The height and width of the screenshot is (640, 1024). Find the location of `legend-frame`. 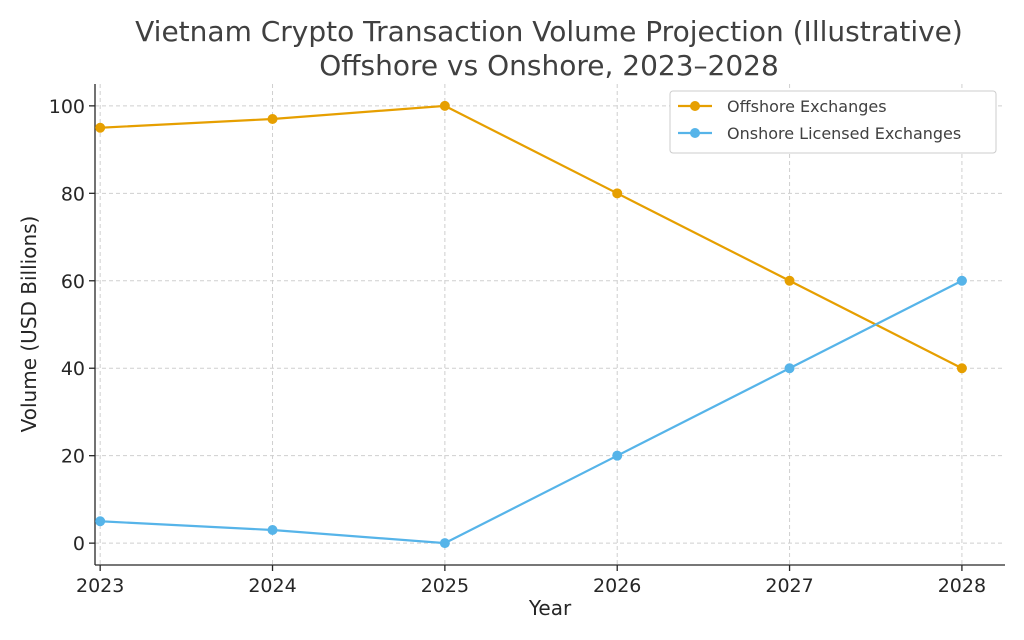

legend-frame is located at coordinates (833, 122).